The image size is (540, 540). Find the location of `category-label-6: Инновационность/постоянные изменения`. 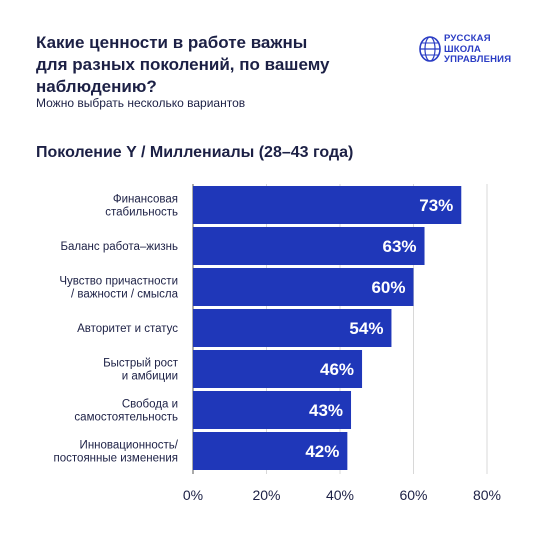

category-label-6: Инновационность/постоянные изменения is located at coordinates (116, 452).